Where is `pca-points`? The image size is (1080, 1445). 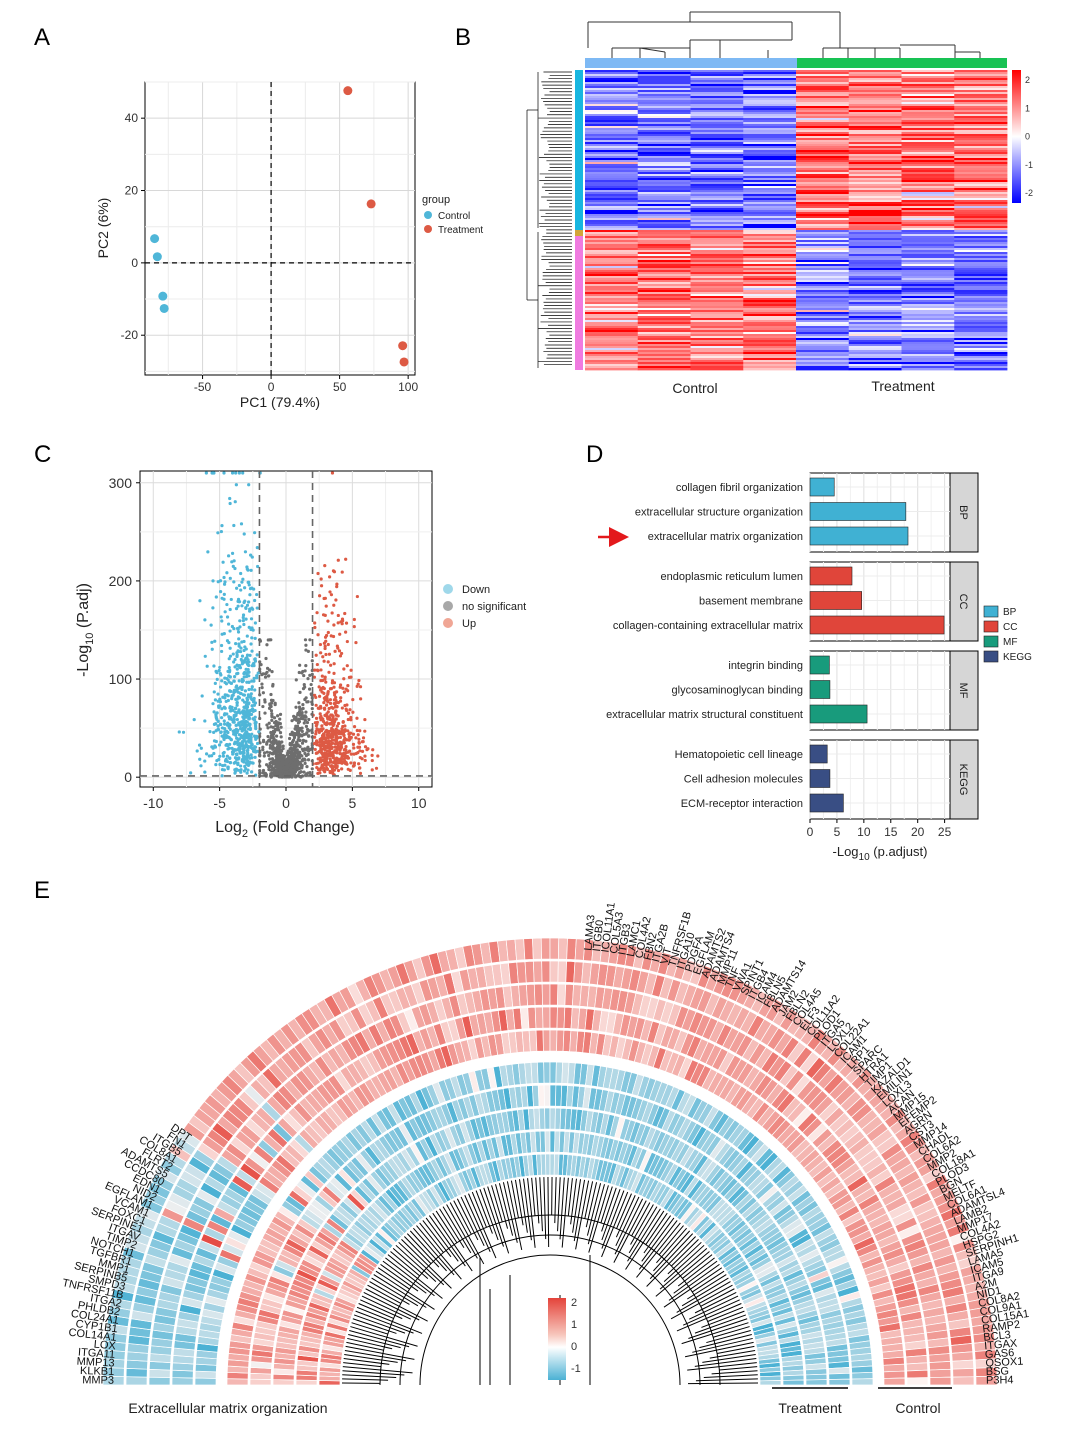
pca-points is located at coordinates (279, 226).